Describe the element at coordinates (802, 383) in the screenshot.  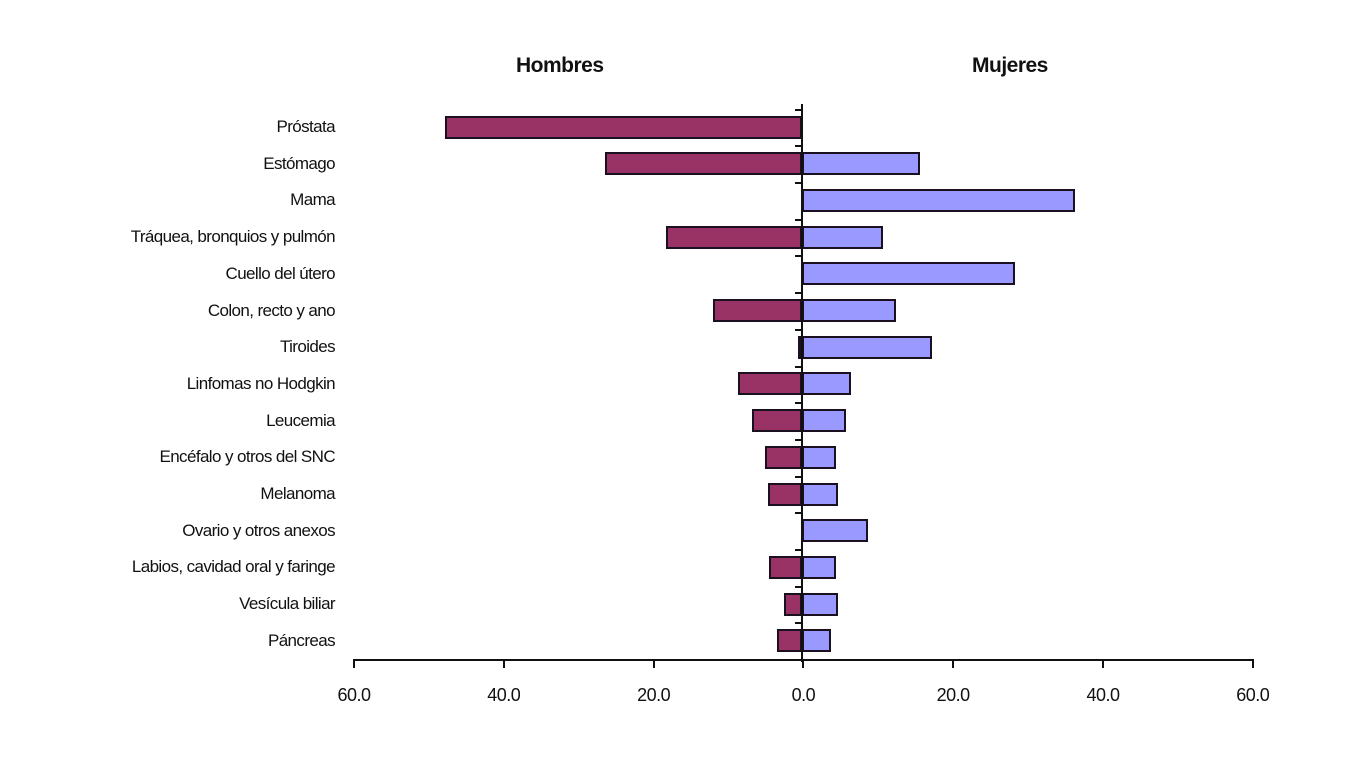
I see `y-axis-line` at that location.